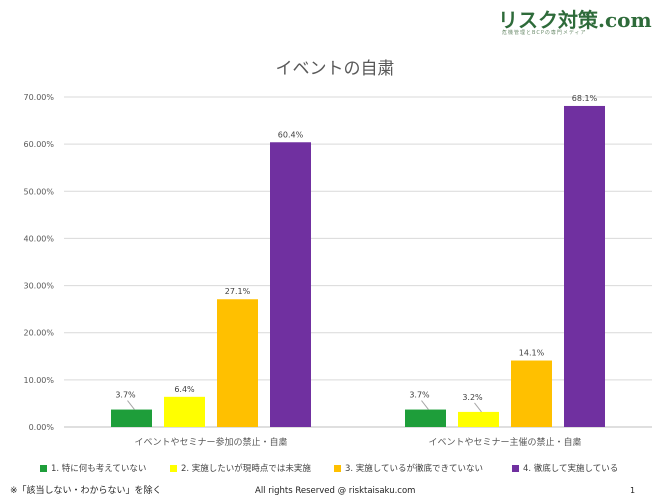  What do you see at coordinates (335, 491) in the screenshot?
I see `copyright-text: All rights Reserved @ risktaisaku.com` at bounding box center [335, 491].